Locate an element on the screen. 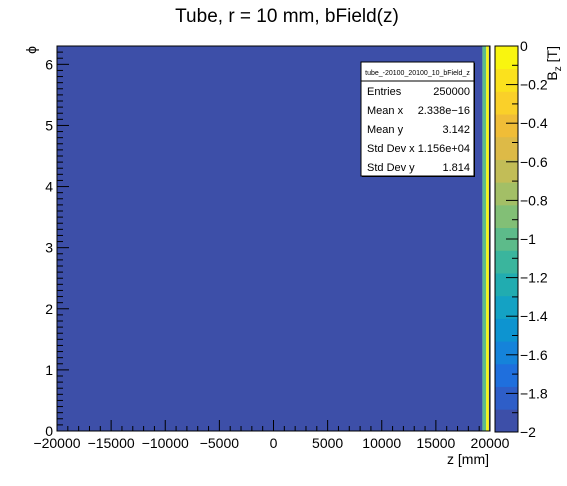 The image size is (567, 486). y-axis-label: ϕ is located at coordinates (31, 50).